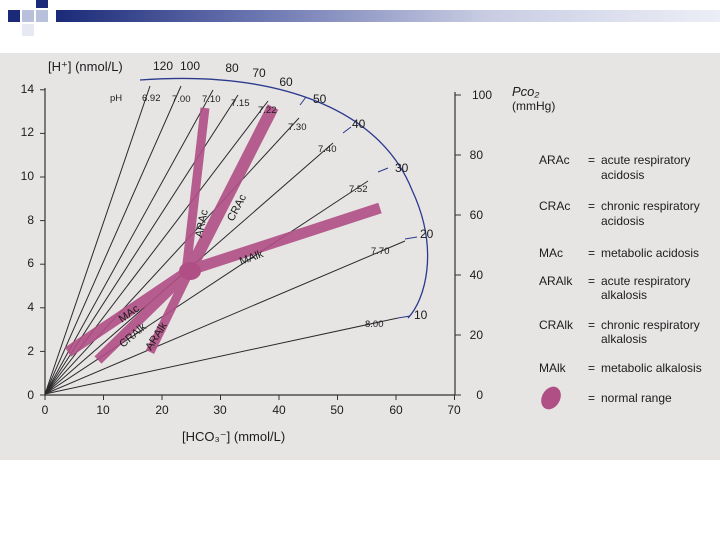 Image resolution: width=720 pixels, height=540 pixels. I want to click on legend-abbr: ARAlk, so click(556, 281).